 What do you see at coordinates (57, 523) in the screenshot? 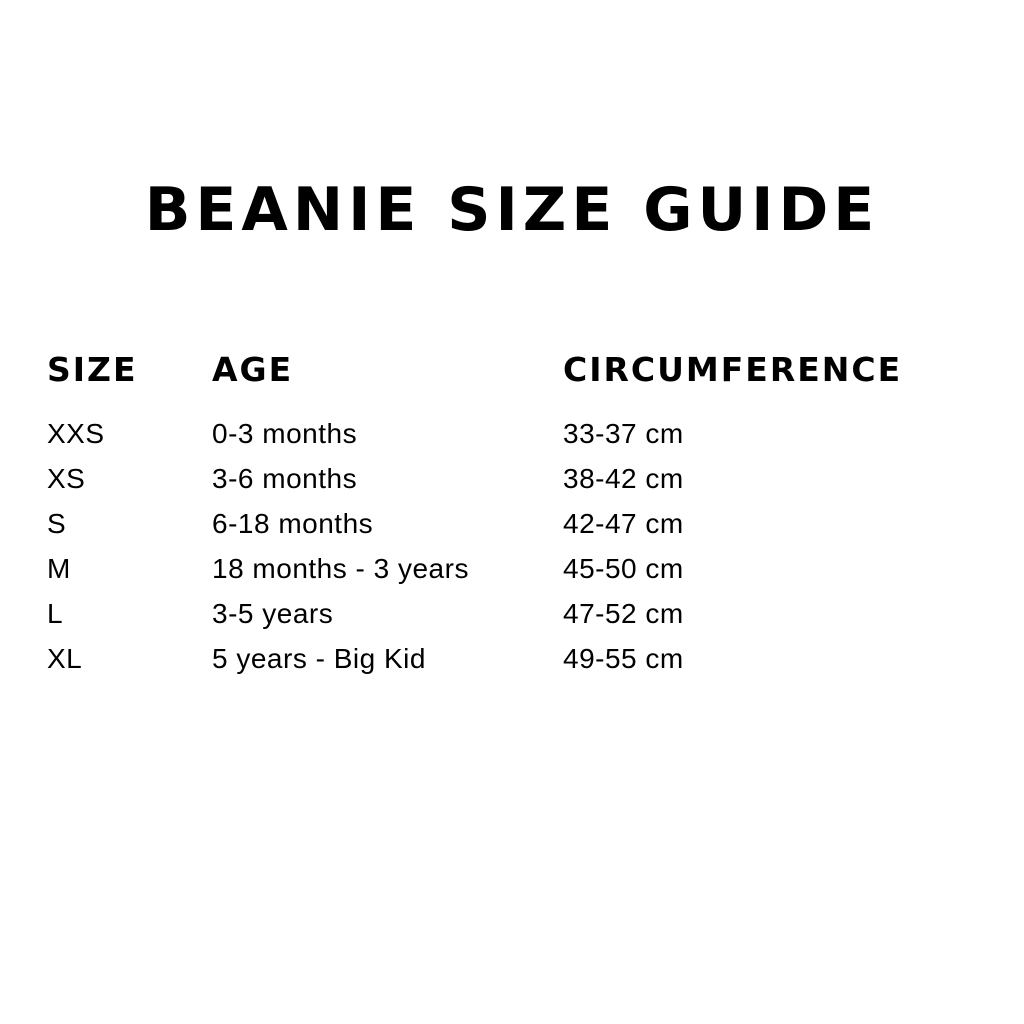
I see `cell-size: S` at bounding box center [57, 523].